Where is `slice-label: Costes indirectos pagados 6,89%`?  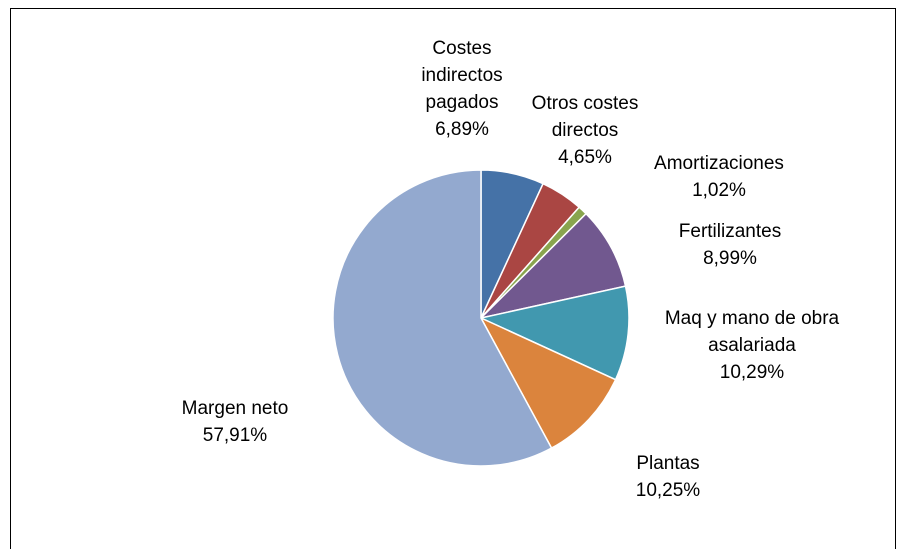
slice-label: Costes indirectos pagados 6,89% is located at coordinates (462, 89).